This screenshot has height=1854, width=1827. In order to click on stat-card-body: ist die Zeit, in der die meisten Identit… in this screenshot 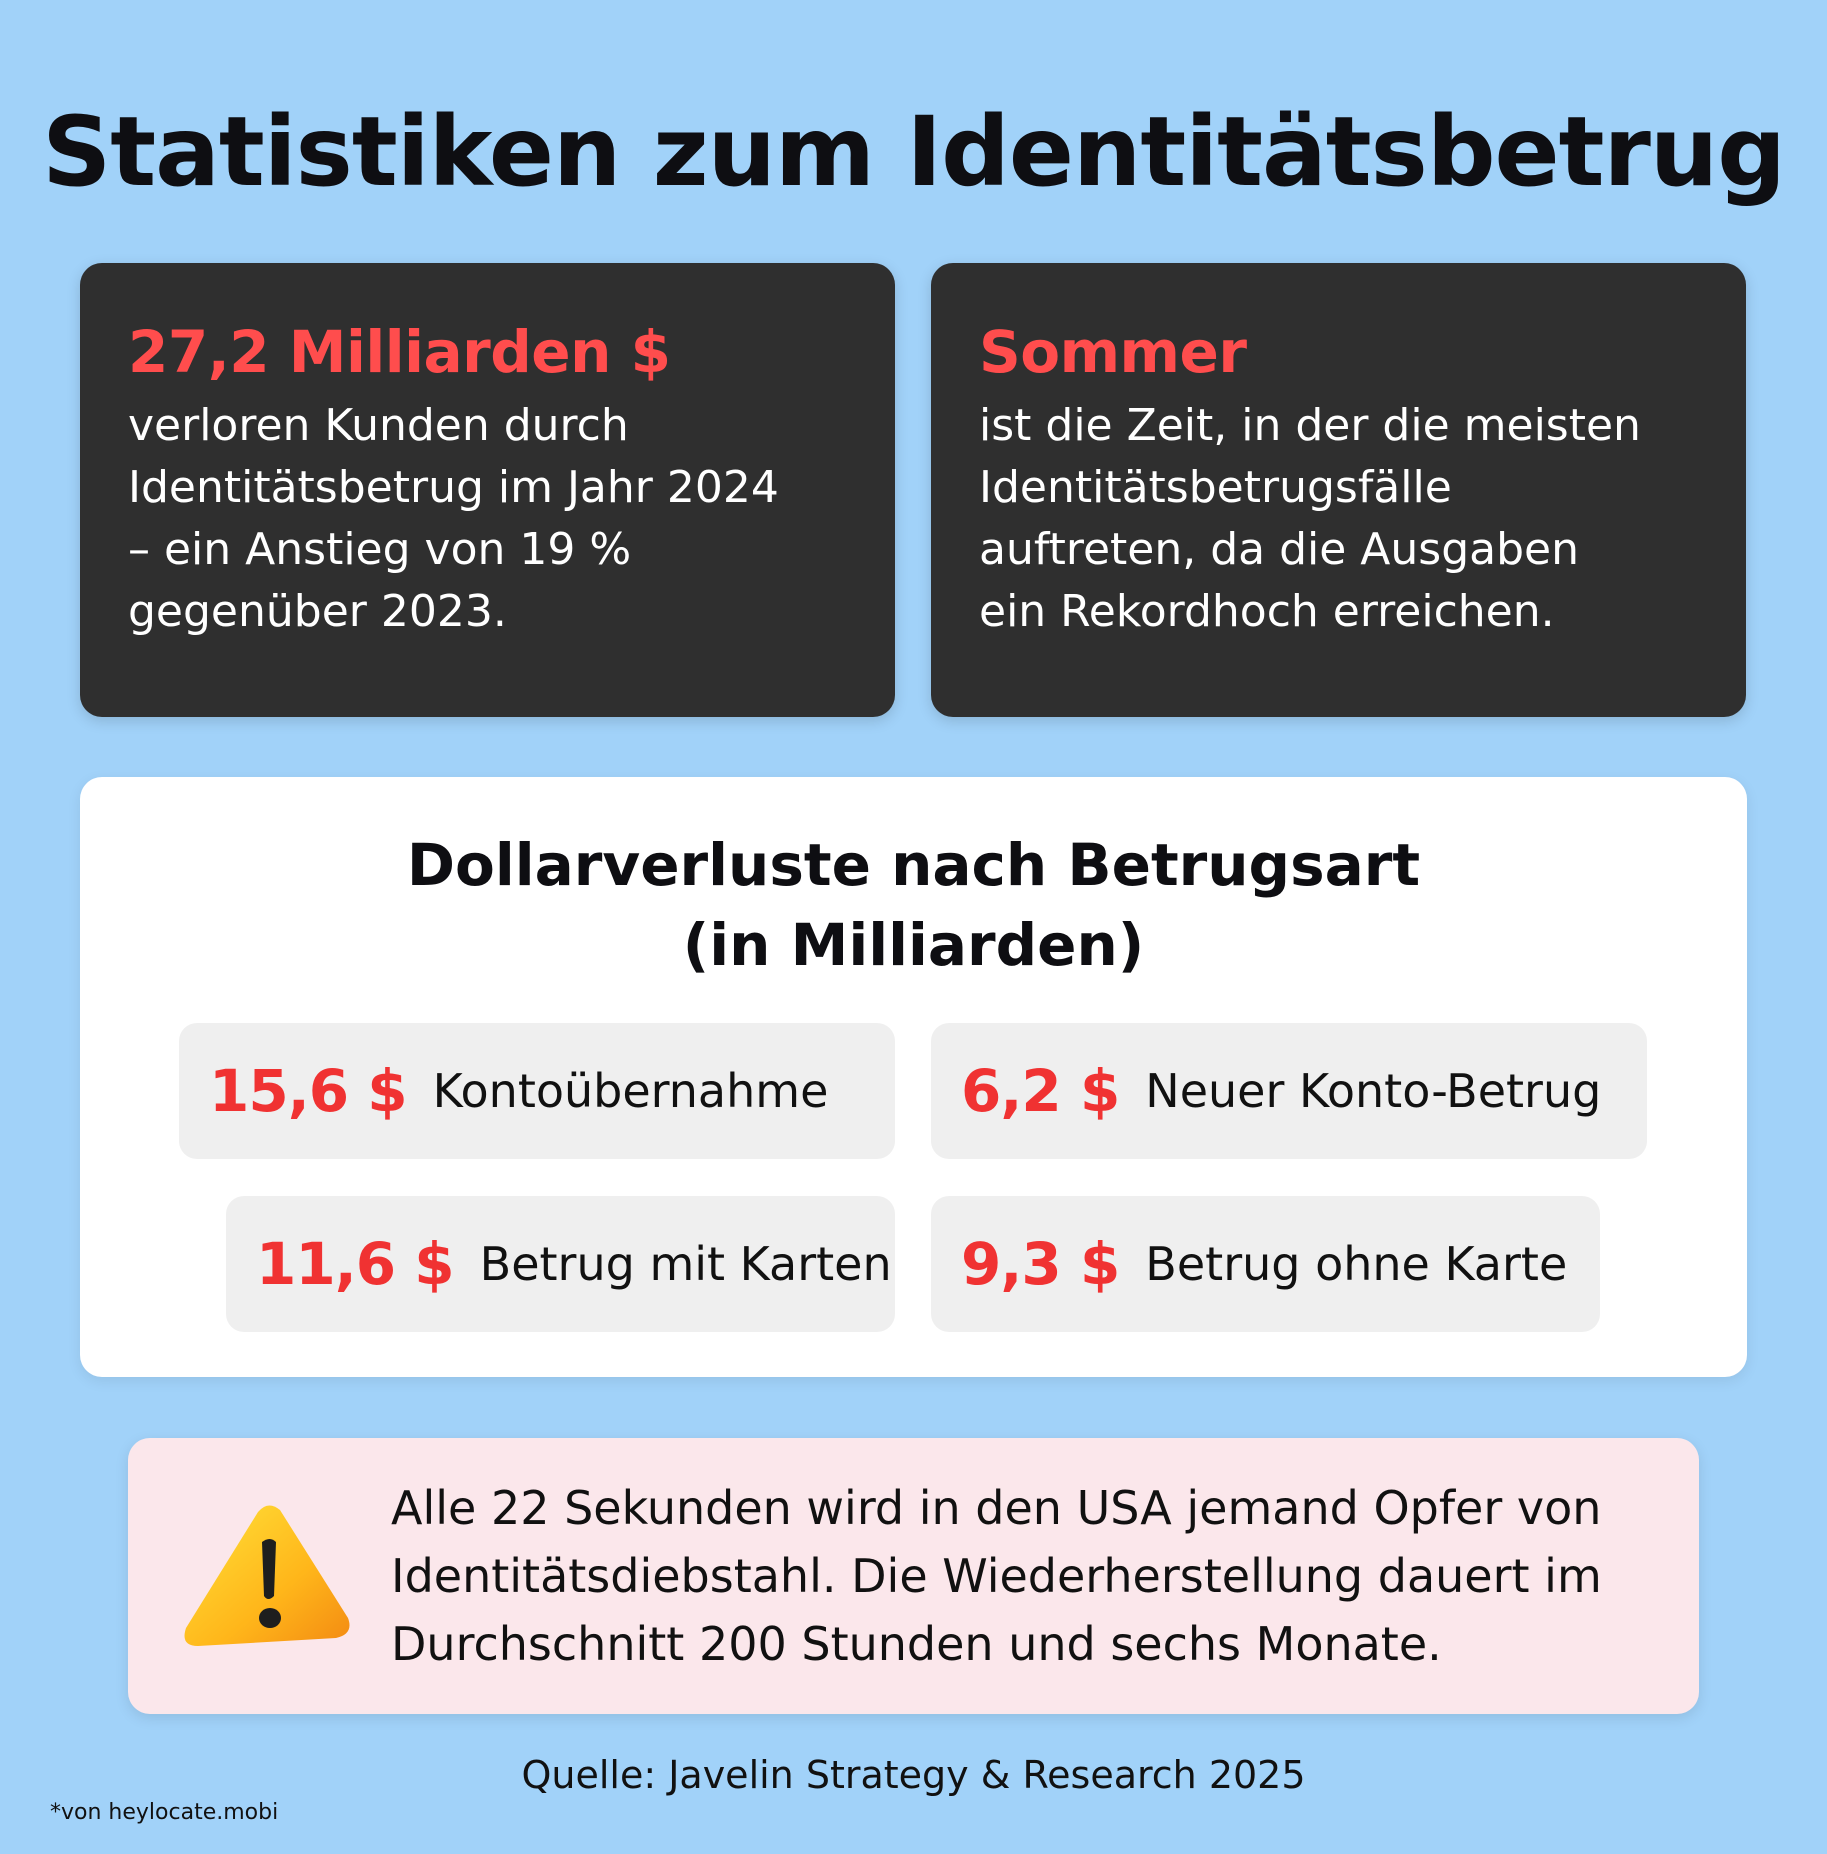, I will do `click(1310, 518)`.